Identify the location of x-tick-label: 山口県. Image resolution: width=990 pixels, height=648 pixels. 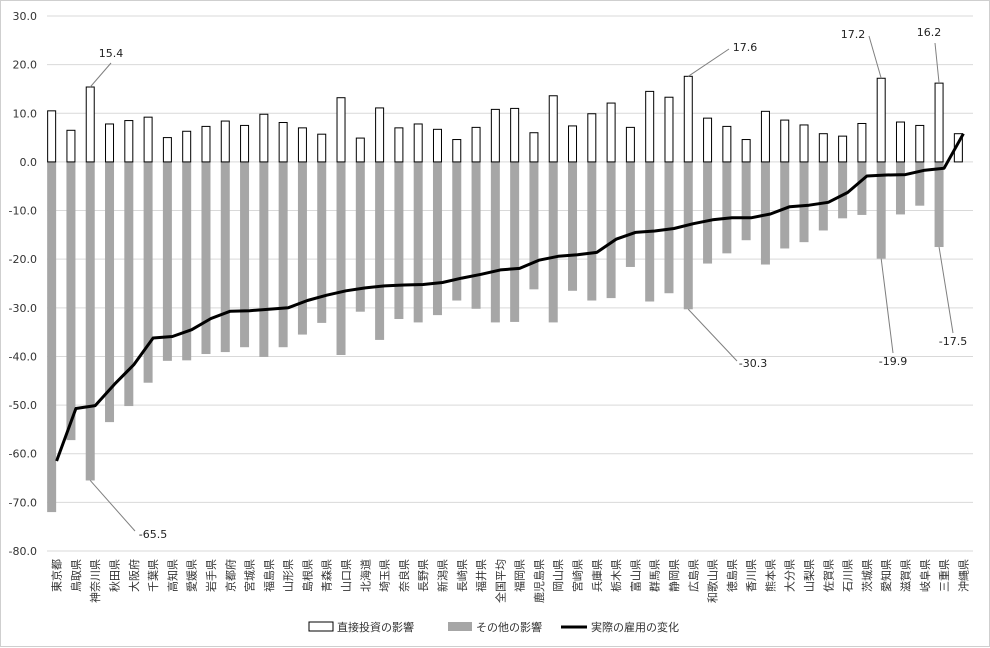
(346, 575).